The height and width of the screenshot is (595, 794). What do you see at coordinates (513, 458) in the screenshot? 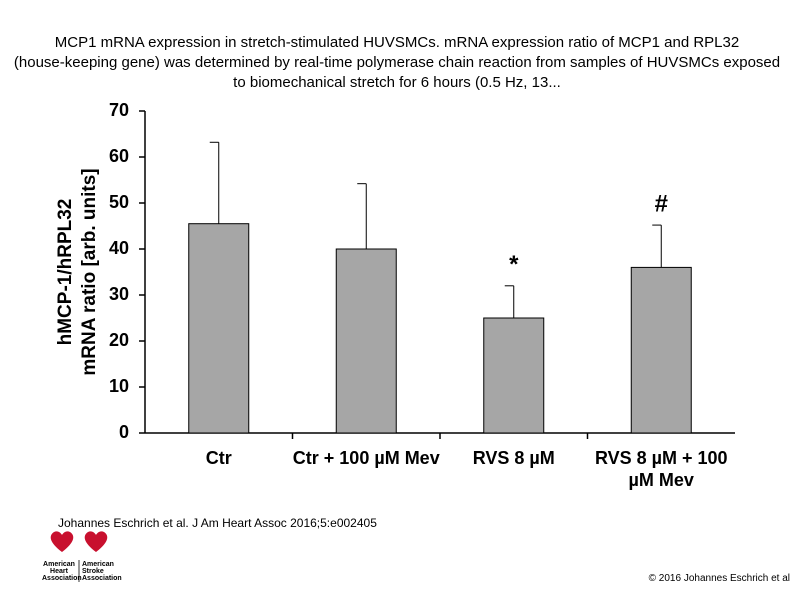
I see `x-tick-label: RVS 8 µM` at bounding box center [513, 458].